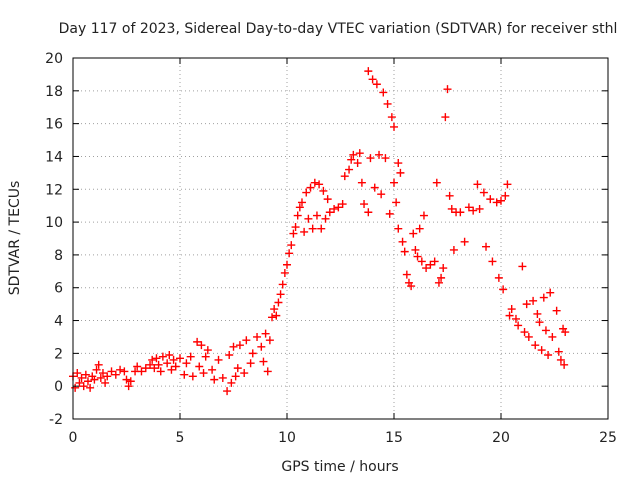 The width and height of the screenshot is (640, 480). Describe the element at coordinates (58, 354) in the screenshot. I see `y-tick-label: 2` at that location.